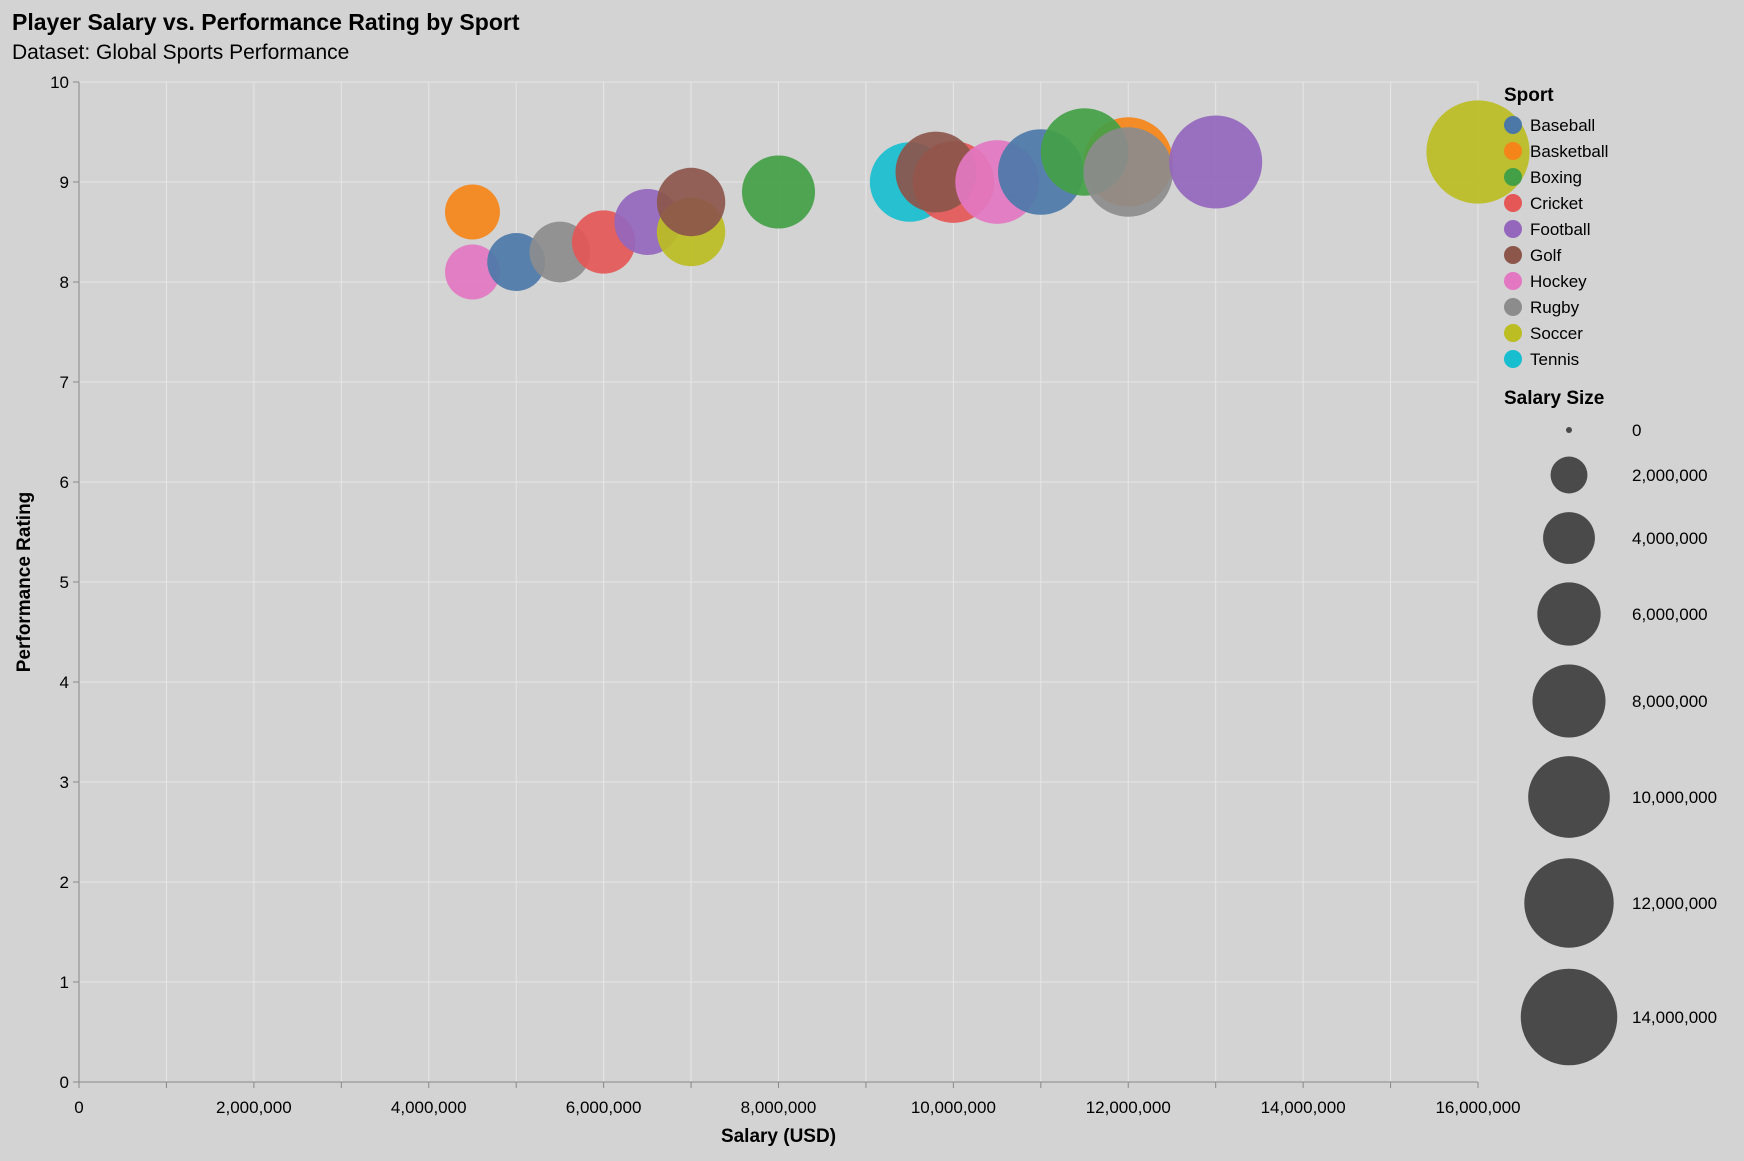  What do you see at coordinates (1477, 1107) in the screenshot?
I see `x-tick-label: 16,000,000` at bounding box center [1477, 1107].